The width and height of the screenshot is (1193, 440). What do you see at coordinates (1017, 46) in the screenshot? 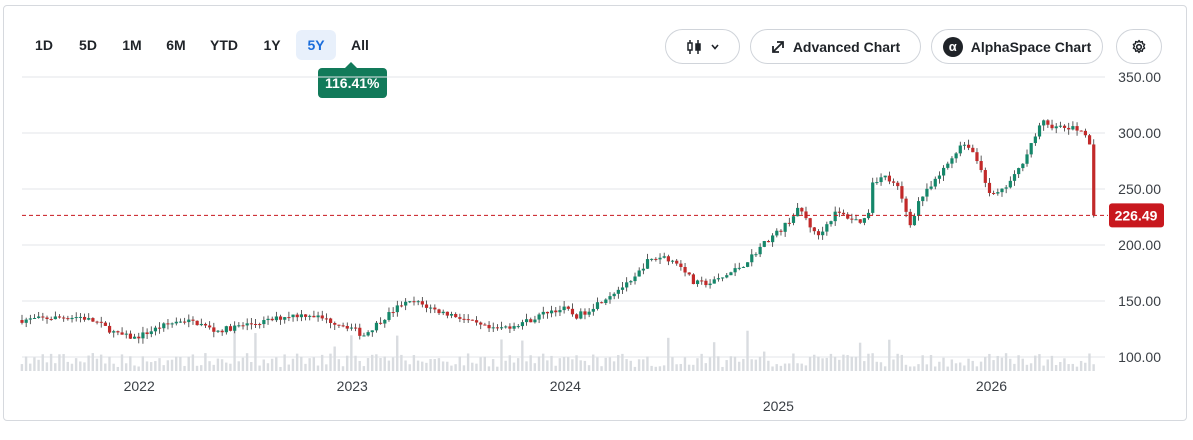
I see `alphaspace-chart-button: α AlphaSpace Chart` at bounding box center [1017, 46].